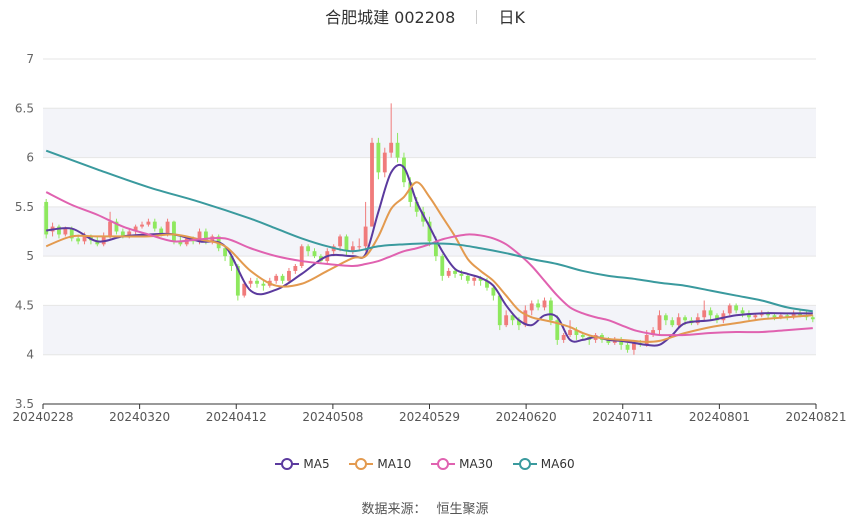 The width and height of the screenshot is (850, 517). Describe the element at coordinates (425, 507) in the screenshot. I see `data-source: 数据来源： 恒生聚源` at that location.